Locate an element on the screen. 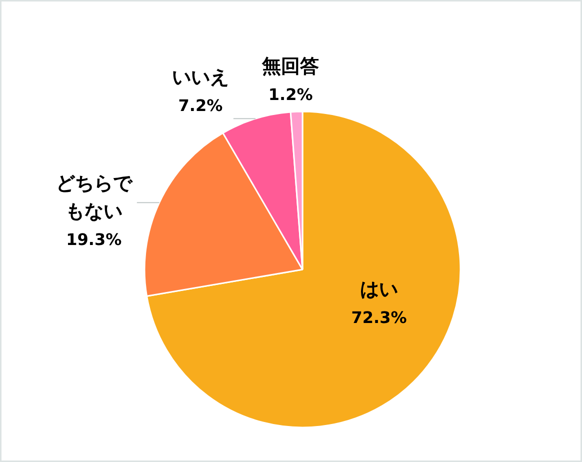 This screenshot has width=582, height=462. data-label: 72.3% is located at coordinates (379, 318).